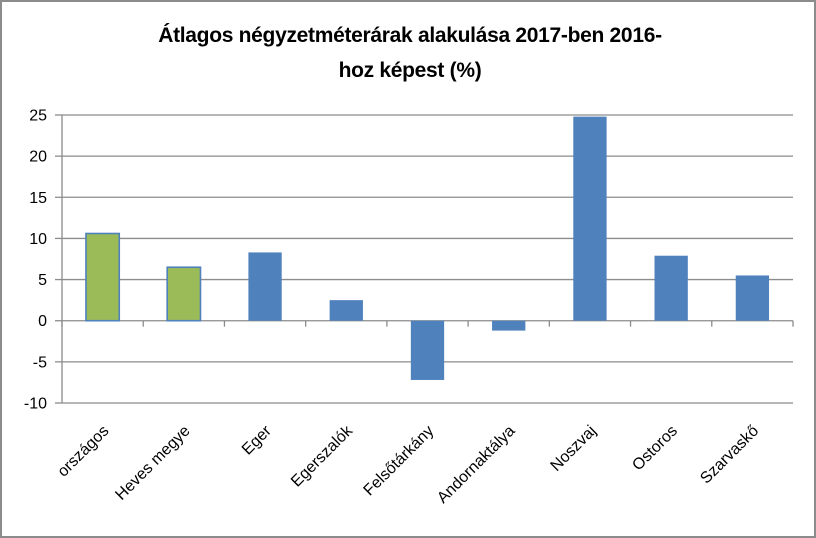 This screenshot has height=538, width=816. I want to click on bar-országos, so click(103, 277).